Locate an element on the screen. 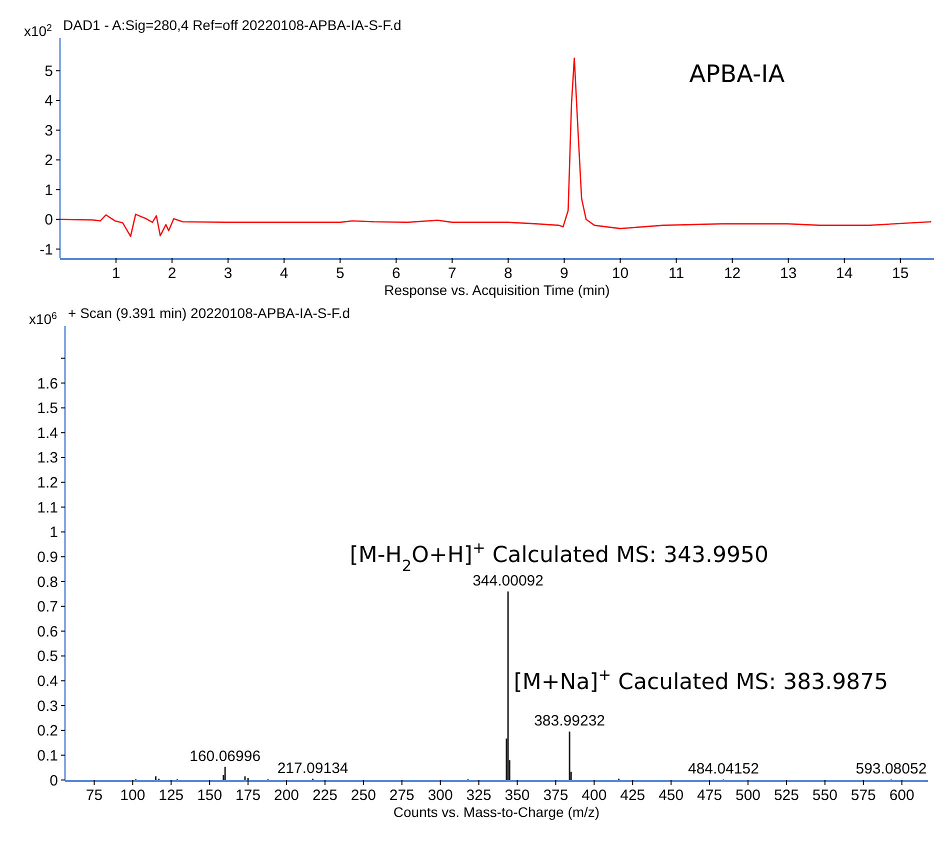  x-tick-label: 525 is located at coordinates (786, 795).